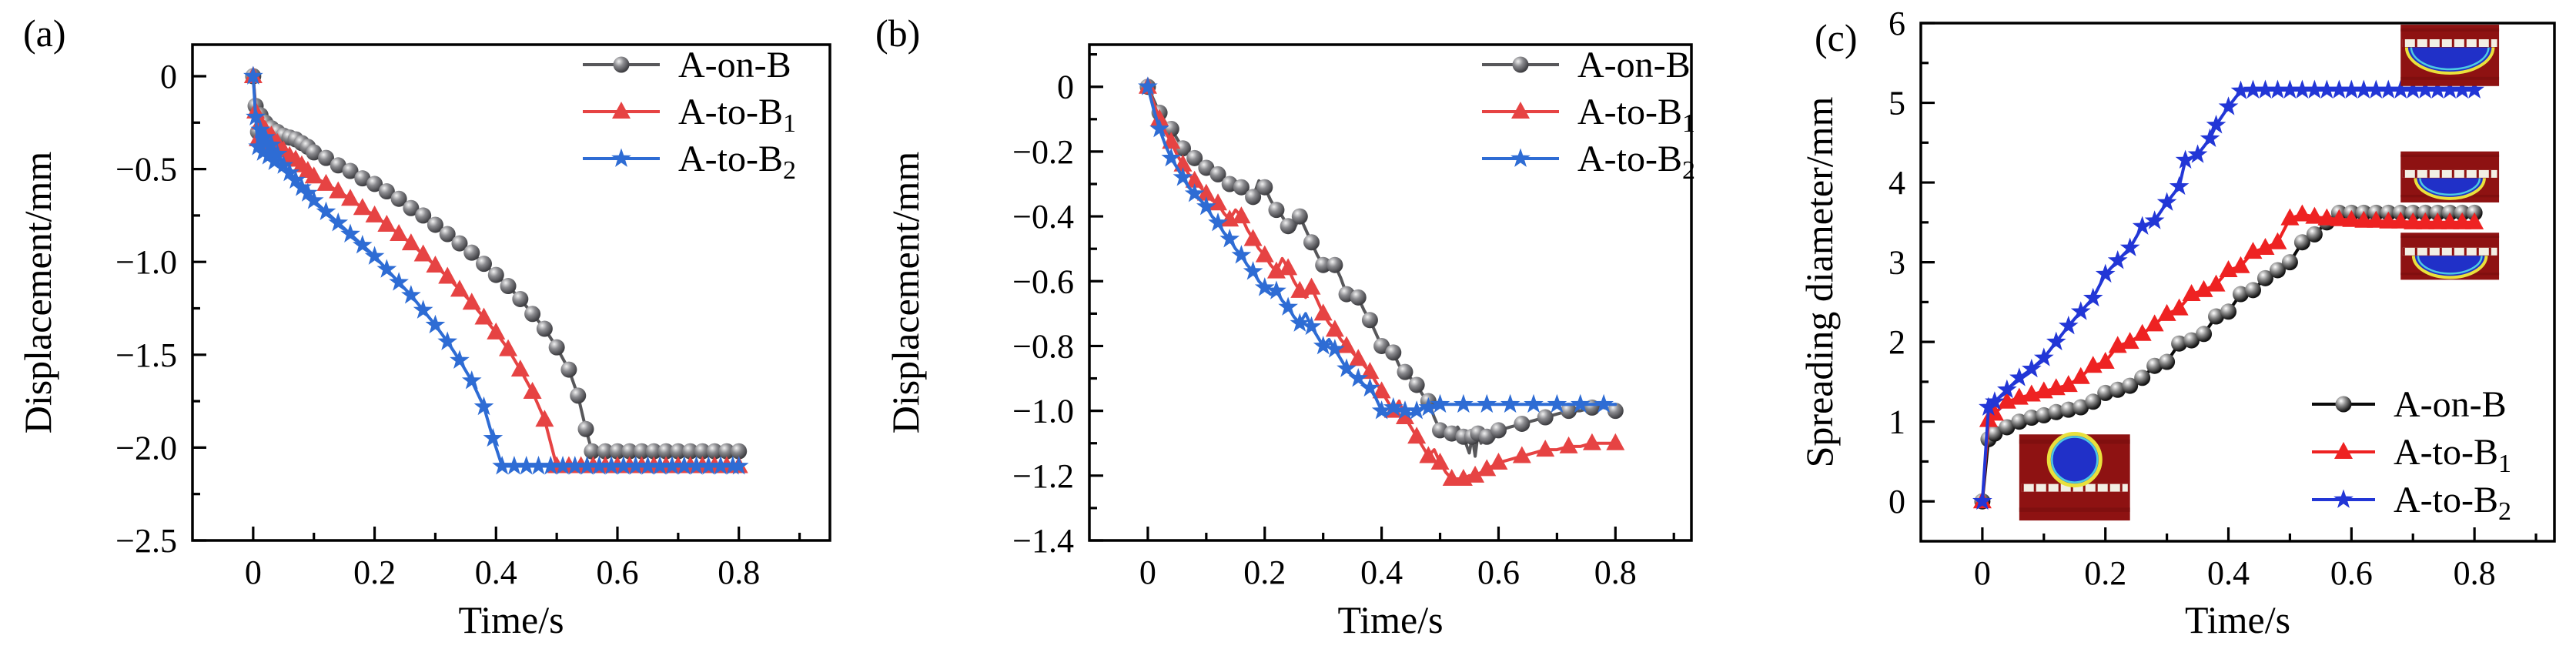 This screenshot has height=659, width=2576. Describe the element at coordinates (2075, 459) in the screenshot. I see `droplet-shape` at that location.